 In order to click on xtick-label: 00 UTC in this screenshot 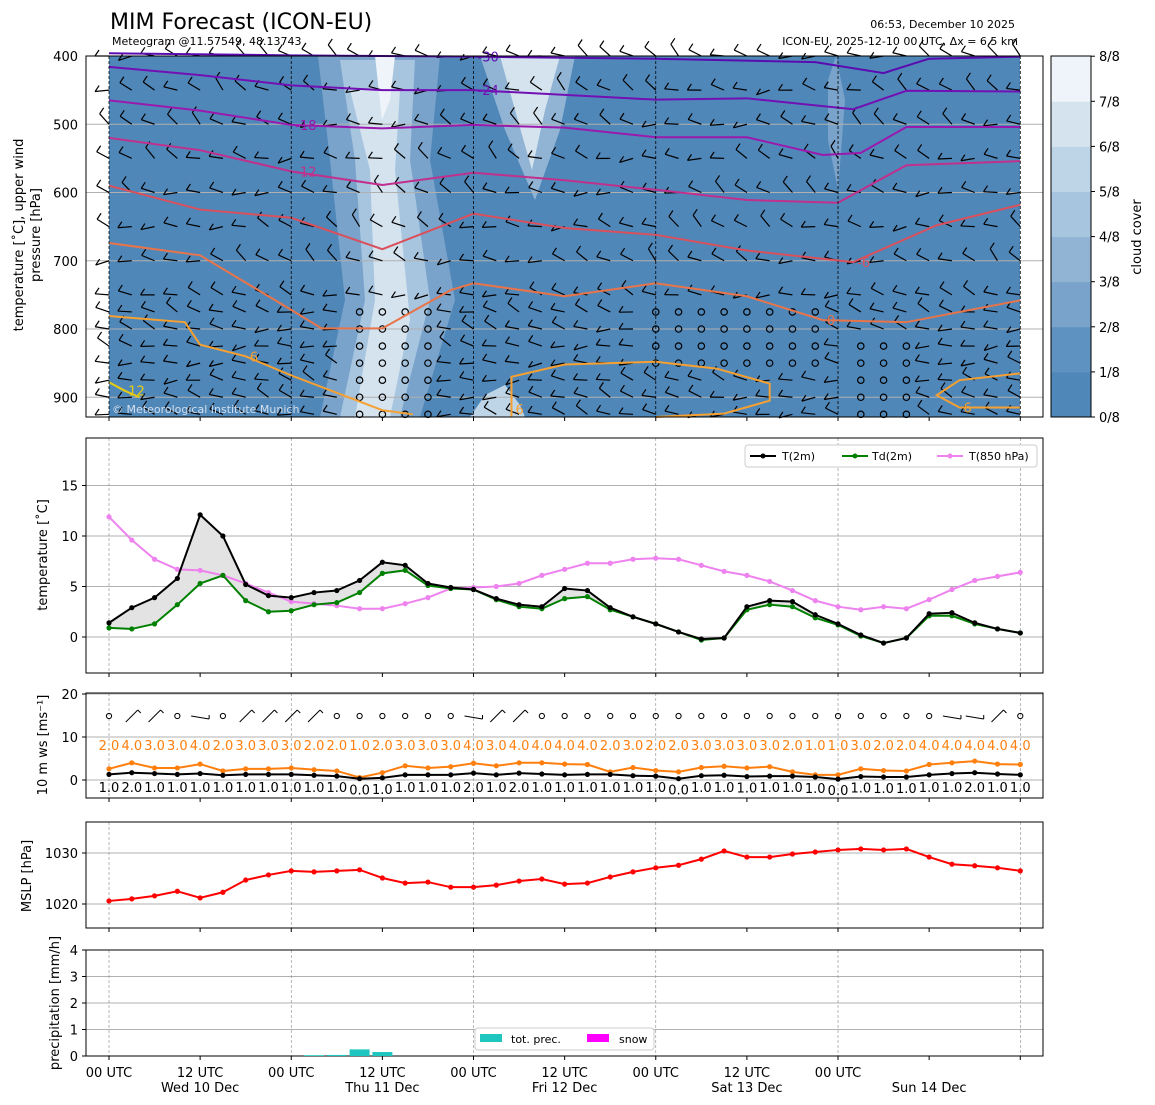, I will do `click(109, 1073)`.